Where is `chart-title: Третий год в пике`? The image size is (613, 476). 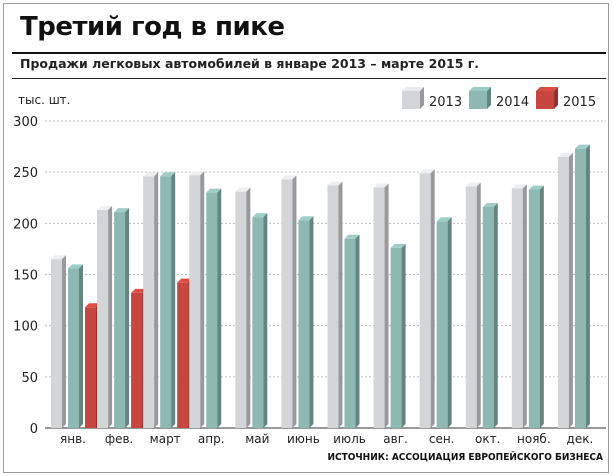 chart-title: Третий год в пике is located at coordinates (152, 27).